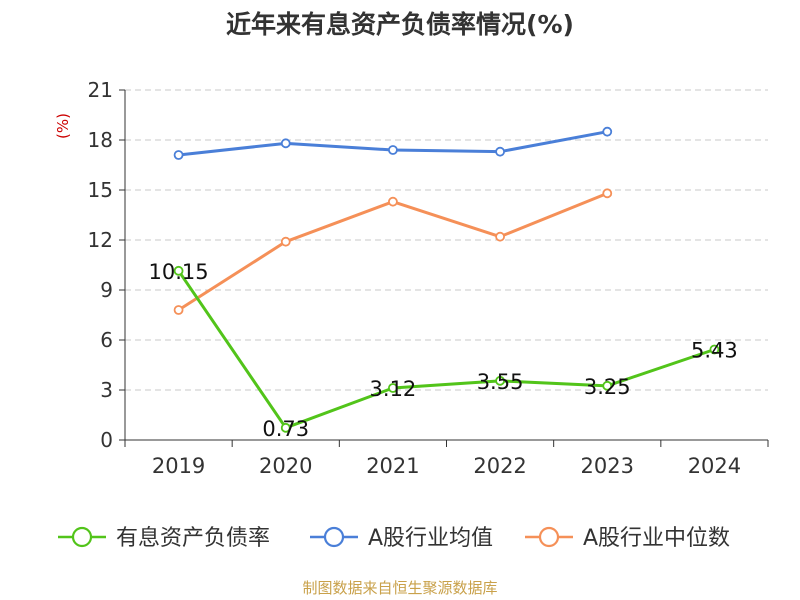 The height and width of the screenshot is (600, 800). Describe the element at coordinates (106, 290) in the screenshot. I see `y-tick-label: 9` at that location.